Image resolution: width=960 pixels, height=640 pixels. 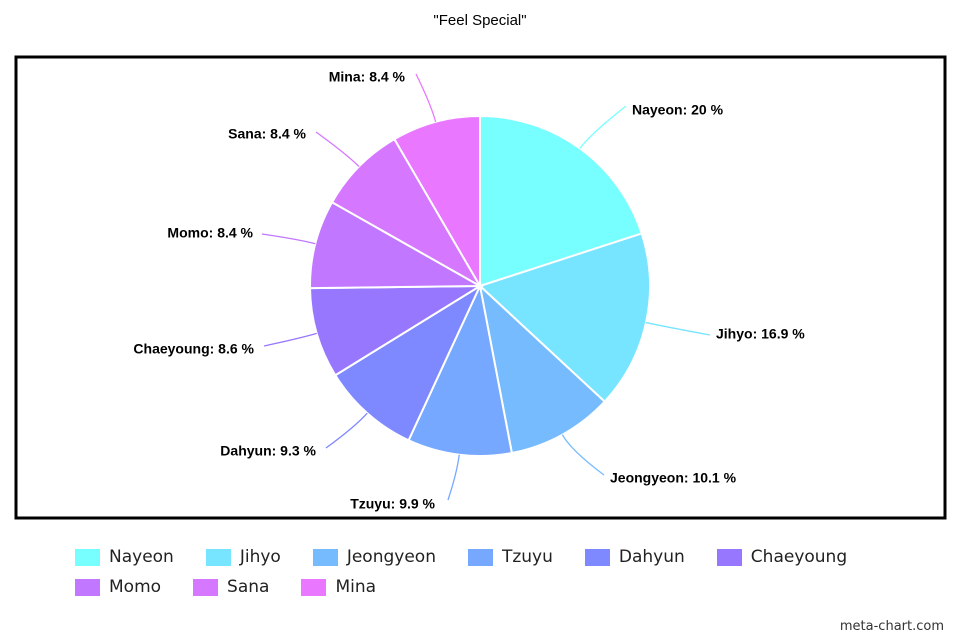 I want to click on legend-label: Momo, so click(x=135, y=587).